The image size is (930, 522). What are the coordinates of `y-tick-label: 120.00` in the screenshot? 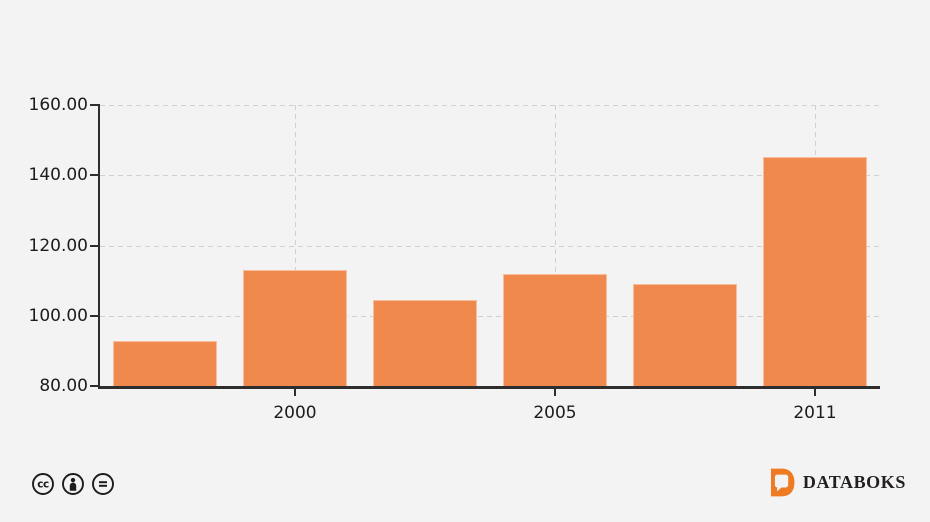 It's located at (58, 245).